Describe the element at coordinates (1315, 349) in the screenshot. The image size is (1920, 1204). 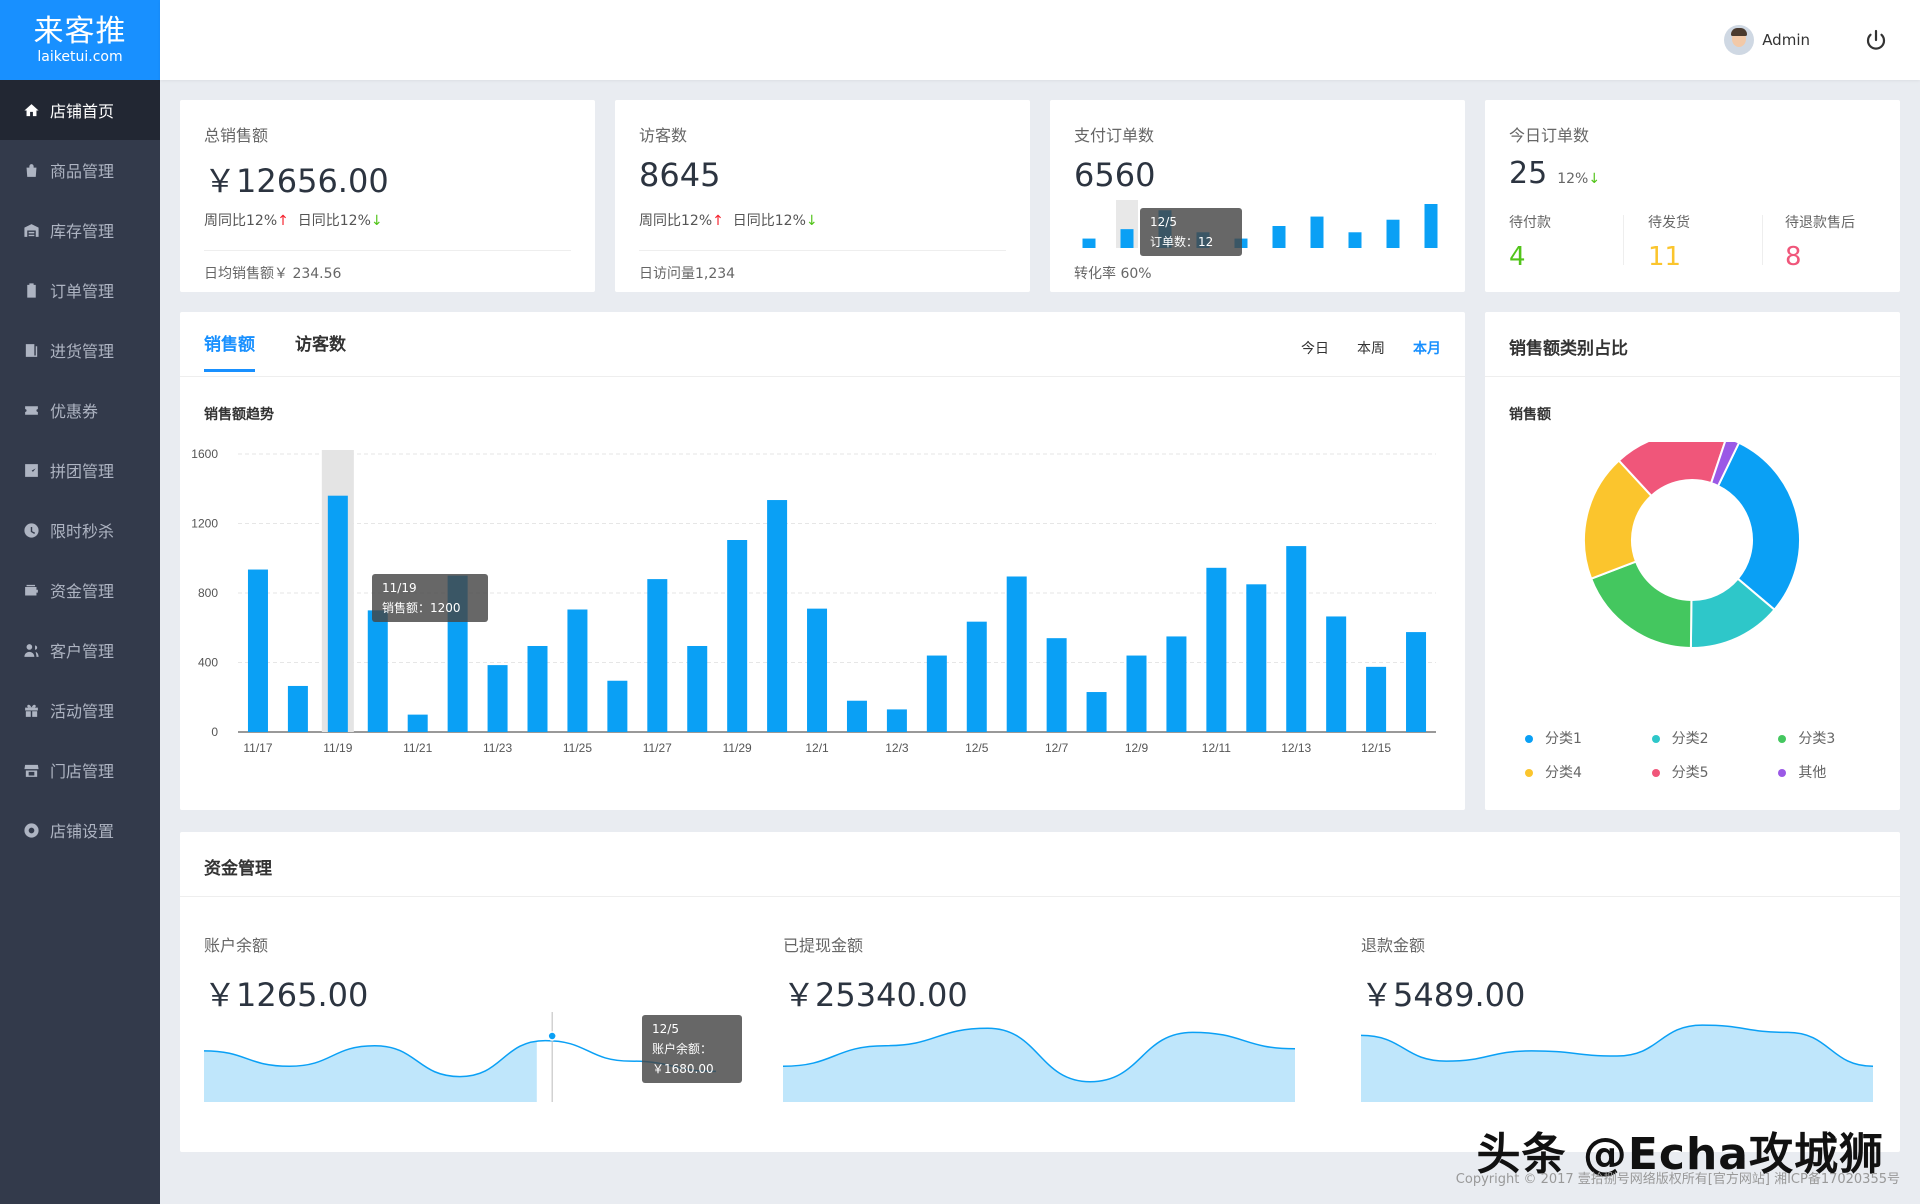
I see `range-today: 今日` at that location.